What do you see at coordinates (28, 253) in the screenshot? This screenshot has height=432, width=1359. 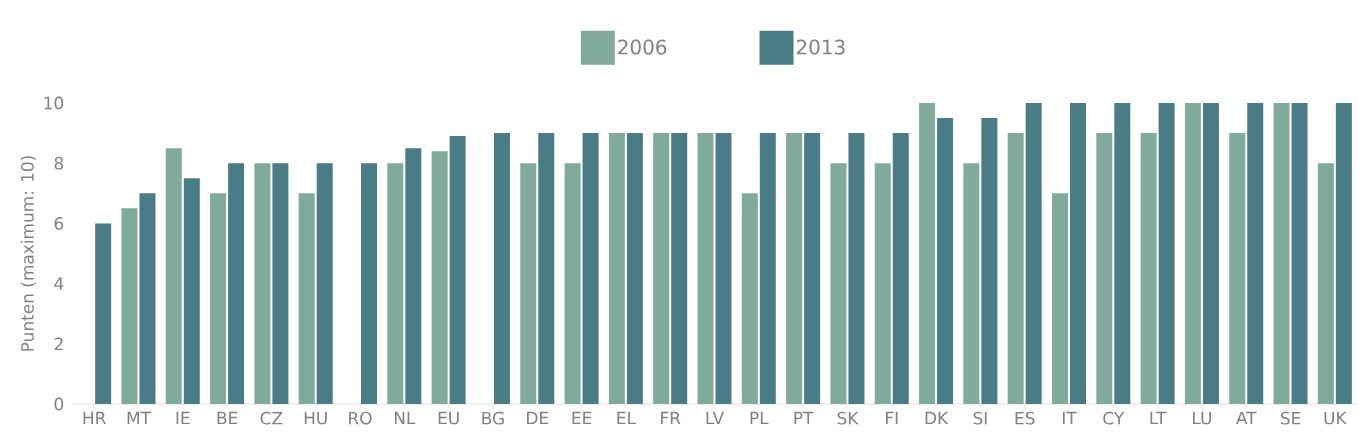 I see `y-axis-title: Punten (maximum: 10)` at bounding box center [28, 253].